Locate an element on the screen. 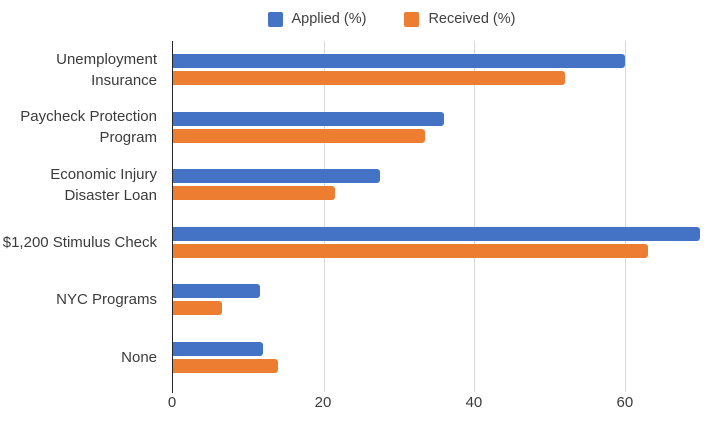 The height and width of the screenshot is (433, 723). category-label: Unemployment Insurance is located at coordinates (106, 69).